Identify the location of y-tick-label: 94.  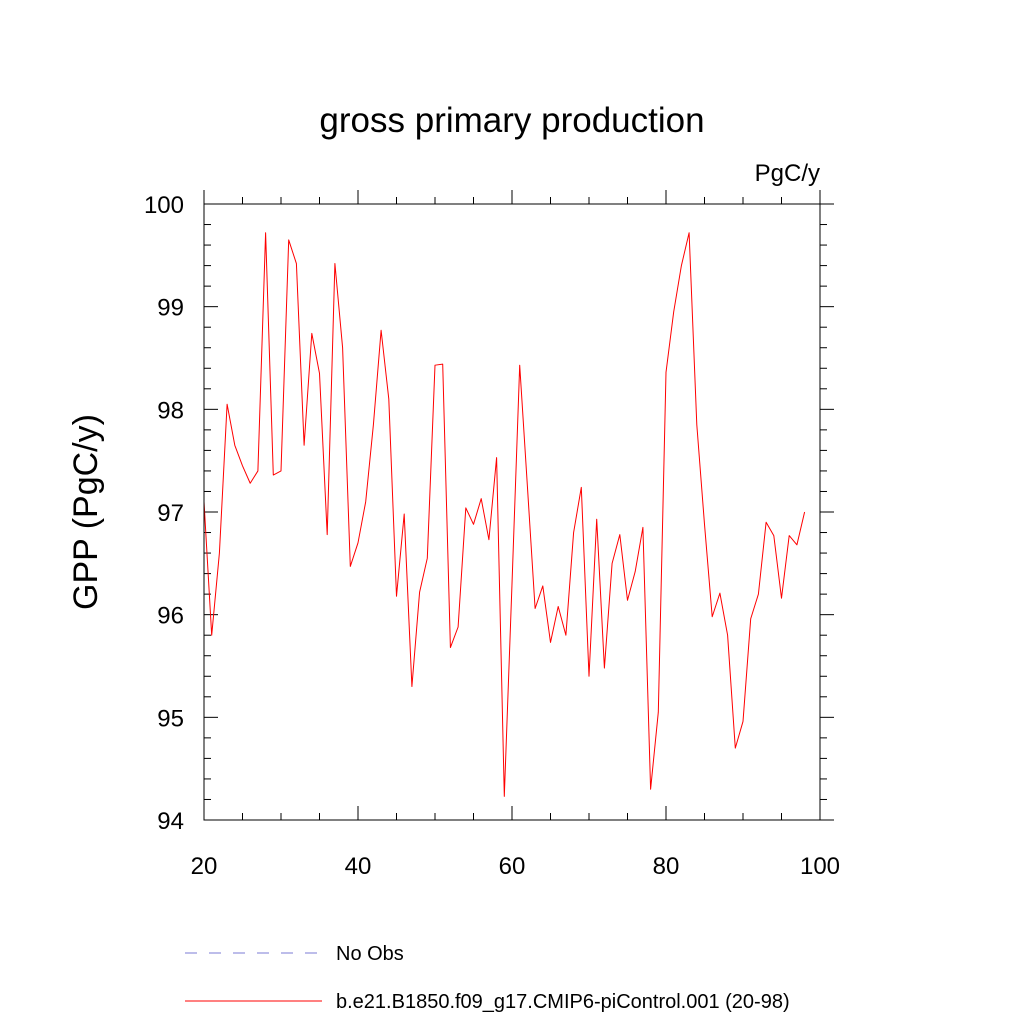
(170, 821).